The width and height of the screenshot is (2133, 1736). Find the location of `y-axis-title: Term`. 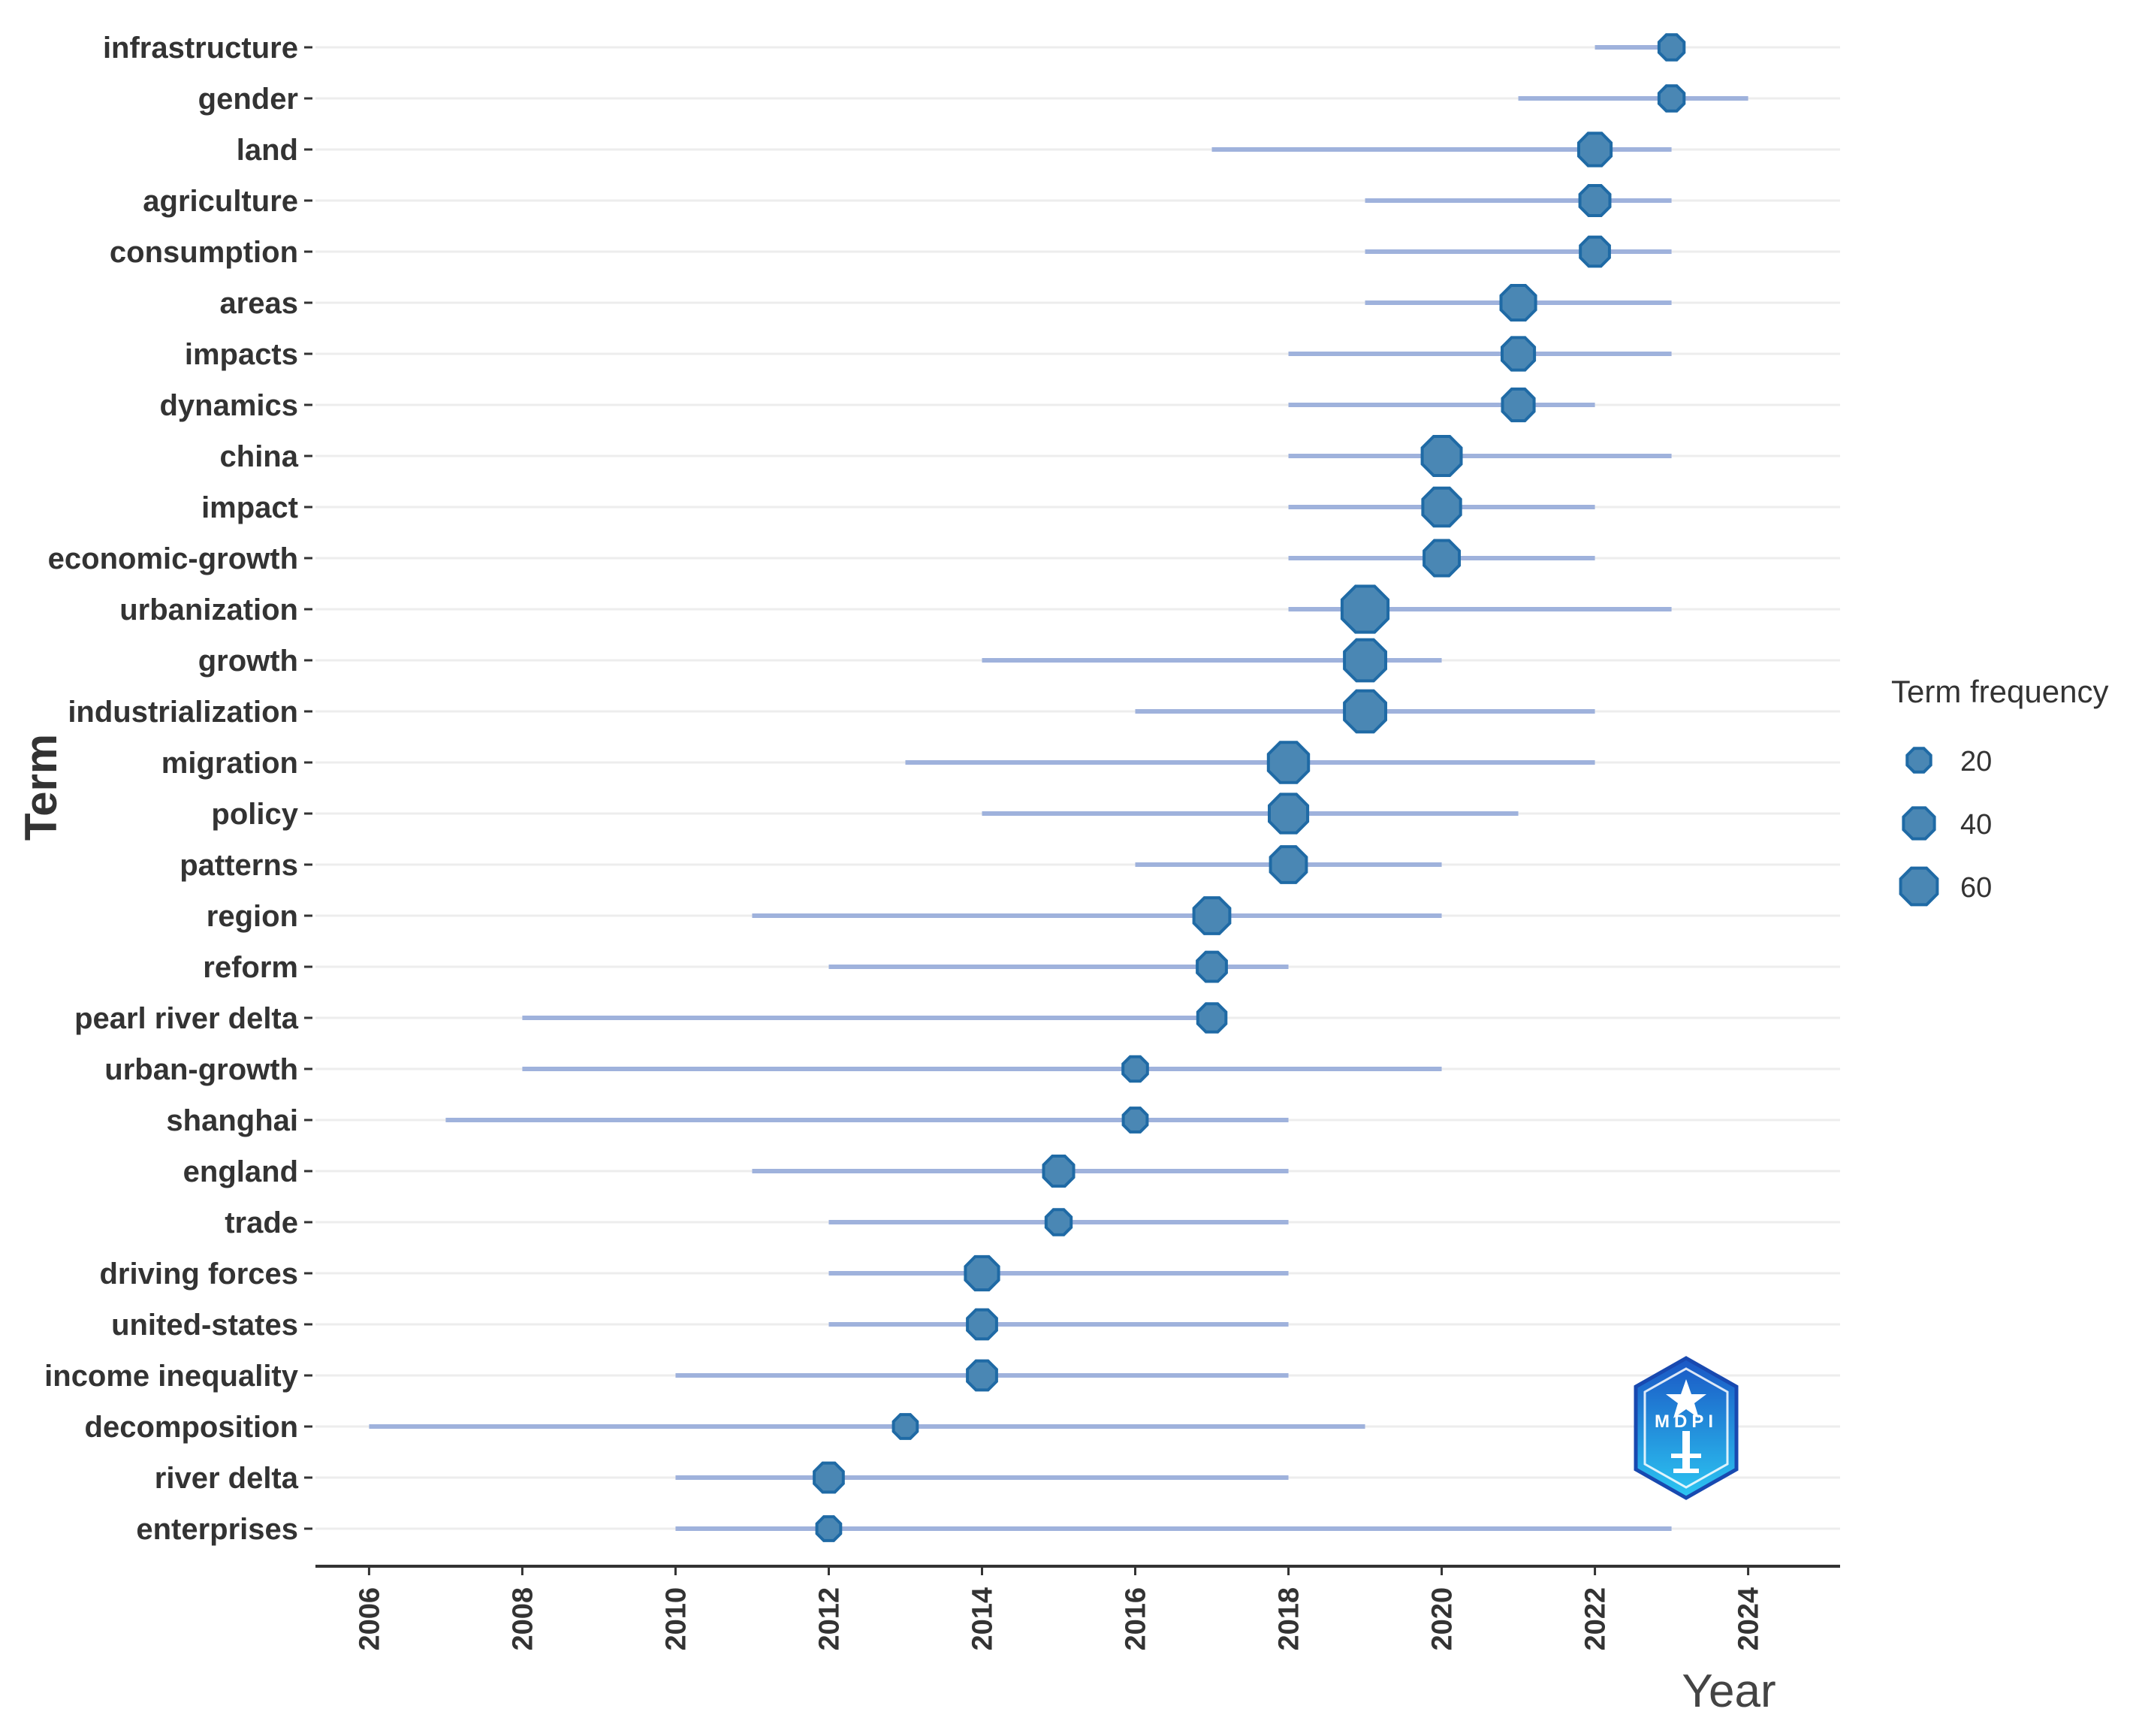

y-axis-title: Term is located at coordinates (41, 787).